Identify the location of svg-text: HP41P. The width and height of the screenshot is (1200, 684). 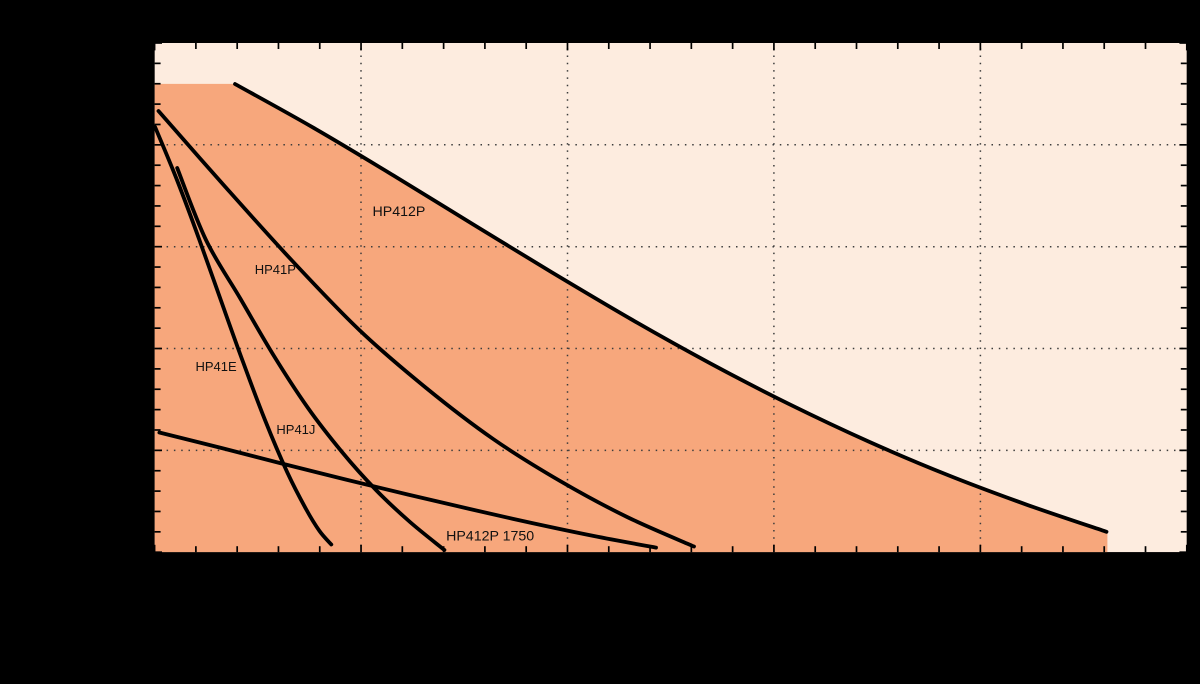
(275, 269).